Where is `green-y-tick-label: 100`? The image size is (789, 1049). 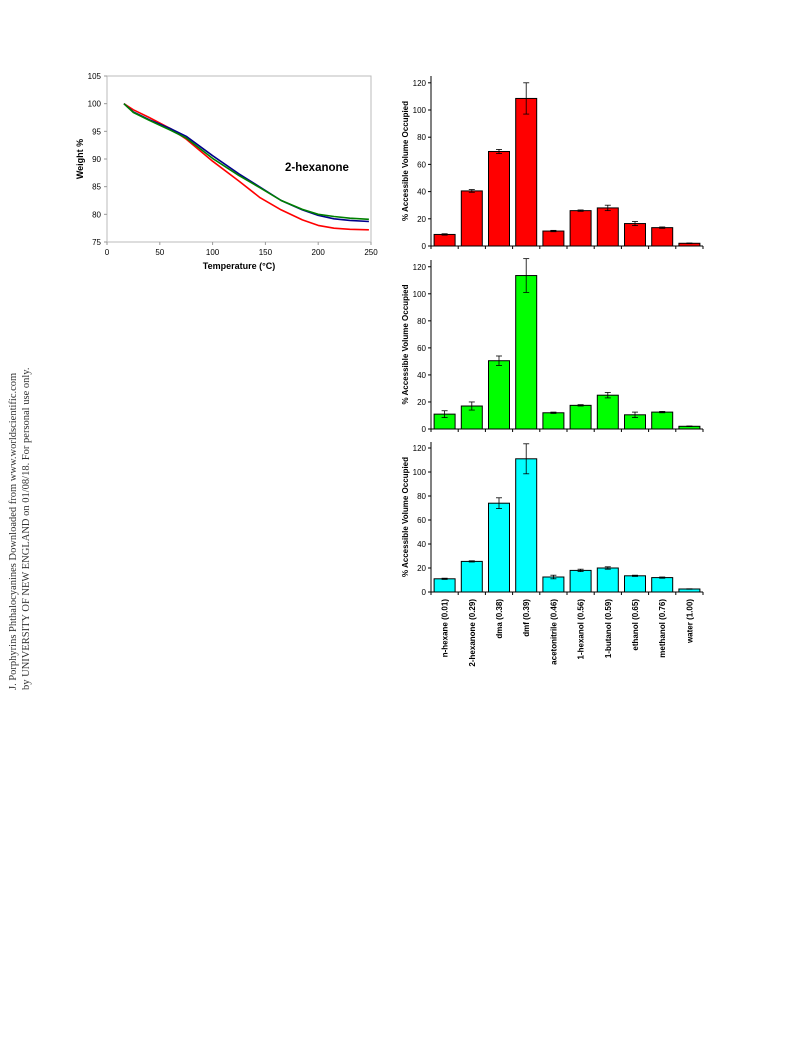 green-y-tick-label: 100 is located at coordinates (420, 294).